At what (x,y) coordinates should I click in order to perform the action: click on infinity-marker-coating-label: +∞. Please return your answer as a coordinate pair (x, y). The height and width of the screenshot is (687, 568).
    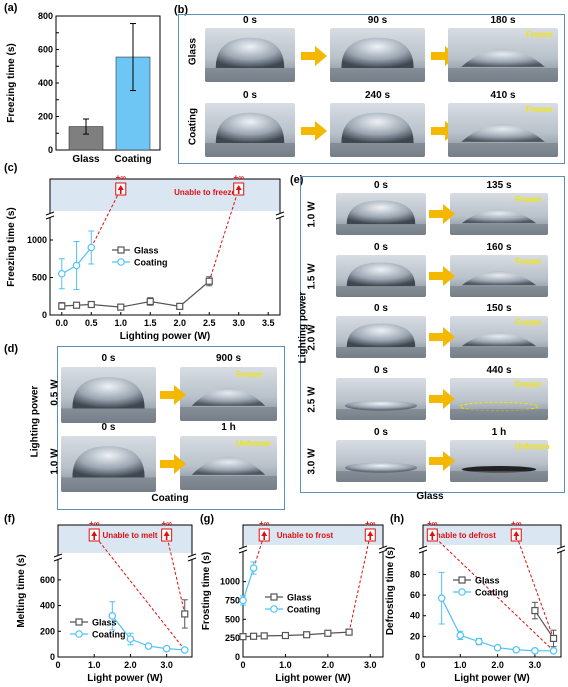
    Looking at the image, I should click on (121, 177).